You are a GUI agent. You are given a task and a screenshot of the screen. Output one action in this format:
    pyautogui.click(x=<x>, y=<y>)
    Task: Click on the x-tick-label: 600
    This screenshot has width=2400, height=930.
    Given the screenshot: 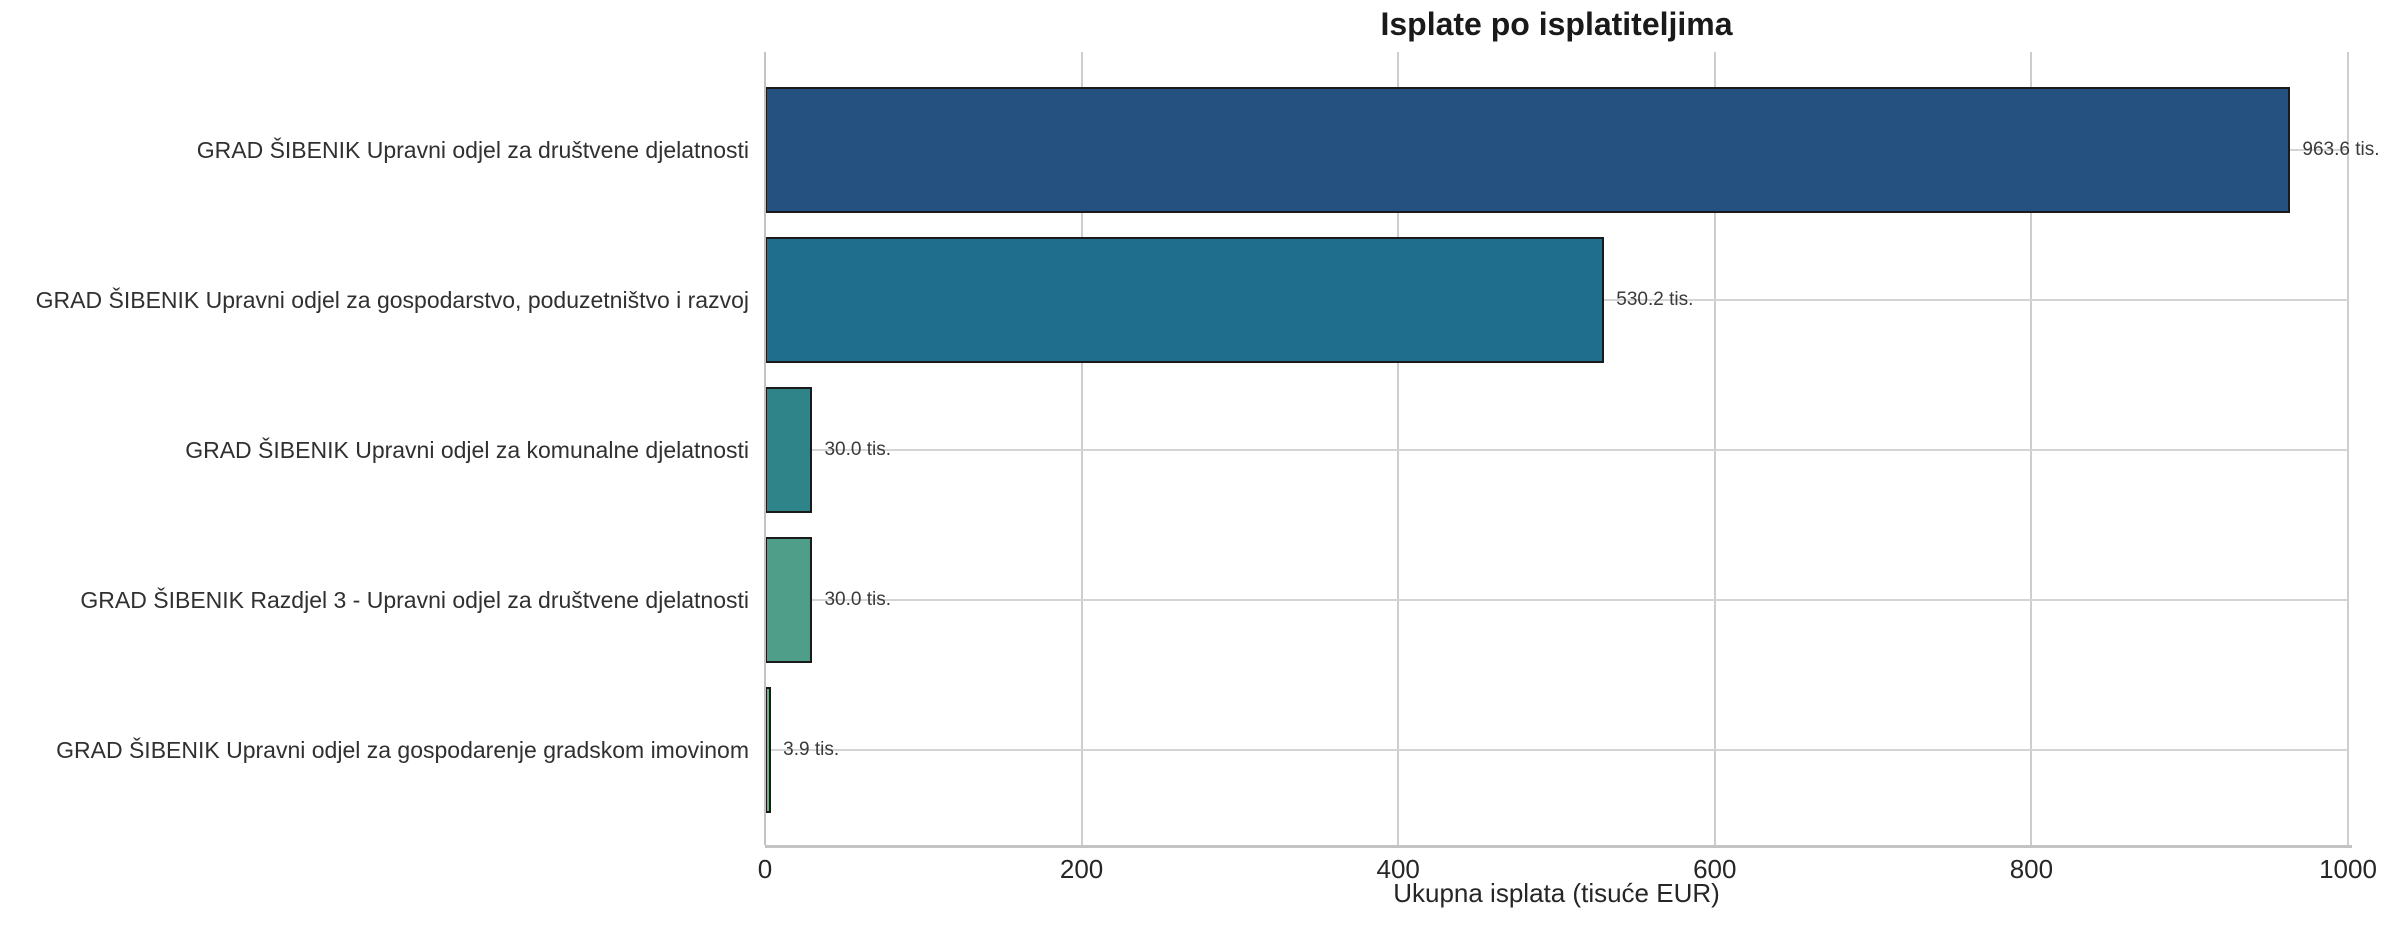 What is the action you would take?
    pyautogui.click(x=1715, y=869)
    